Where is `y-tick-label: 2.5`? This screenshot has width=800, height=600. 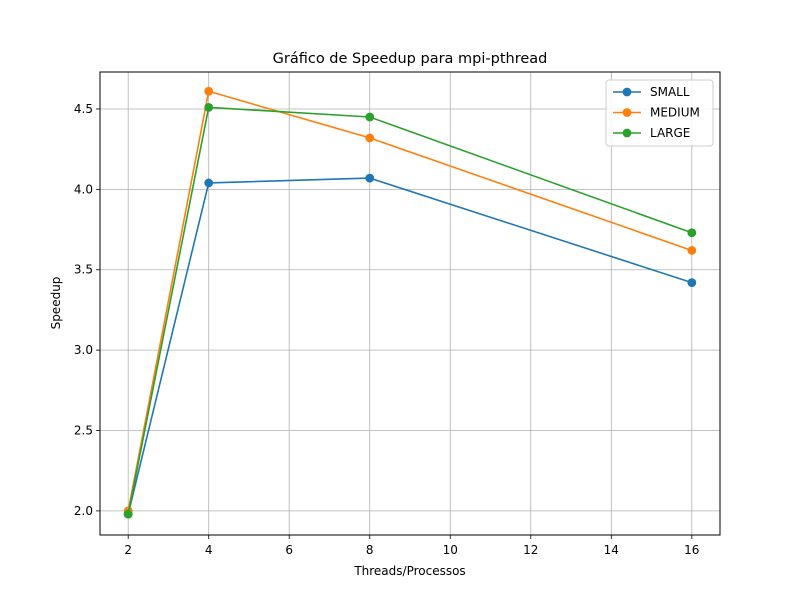
y-tick-label: 2.5 is located at coordinates (83, 431).